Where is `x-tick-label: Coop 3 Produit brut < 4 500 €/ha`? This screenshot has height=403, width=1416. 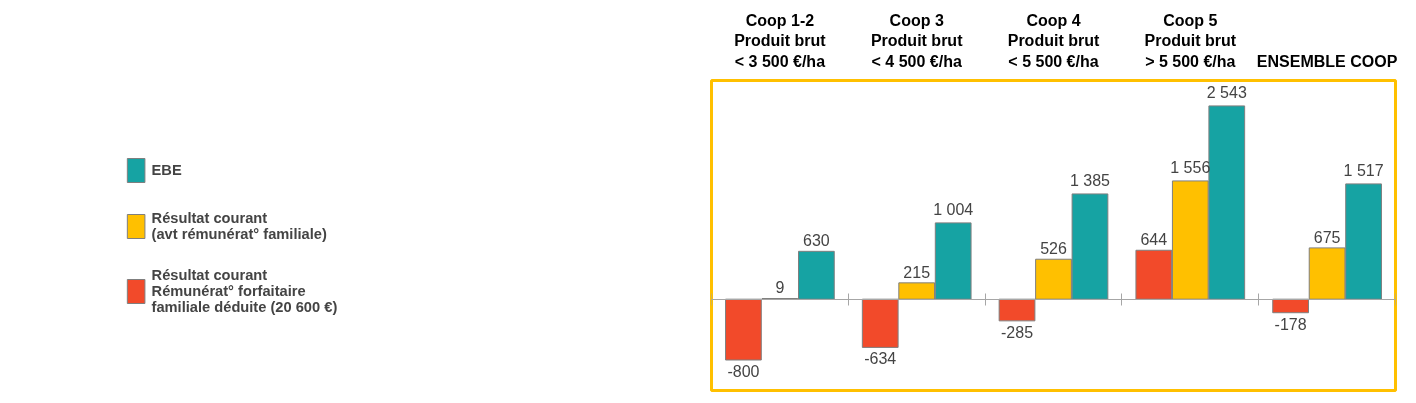 x-tick-label: Coop 3 Produit brut < 4 500 €/ha is located at coordinates (917, 40).